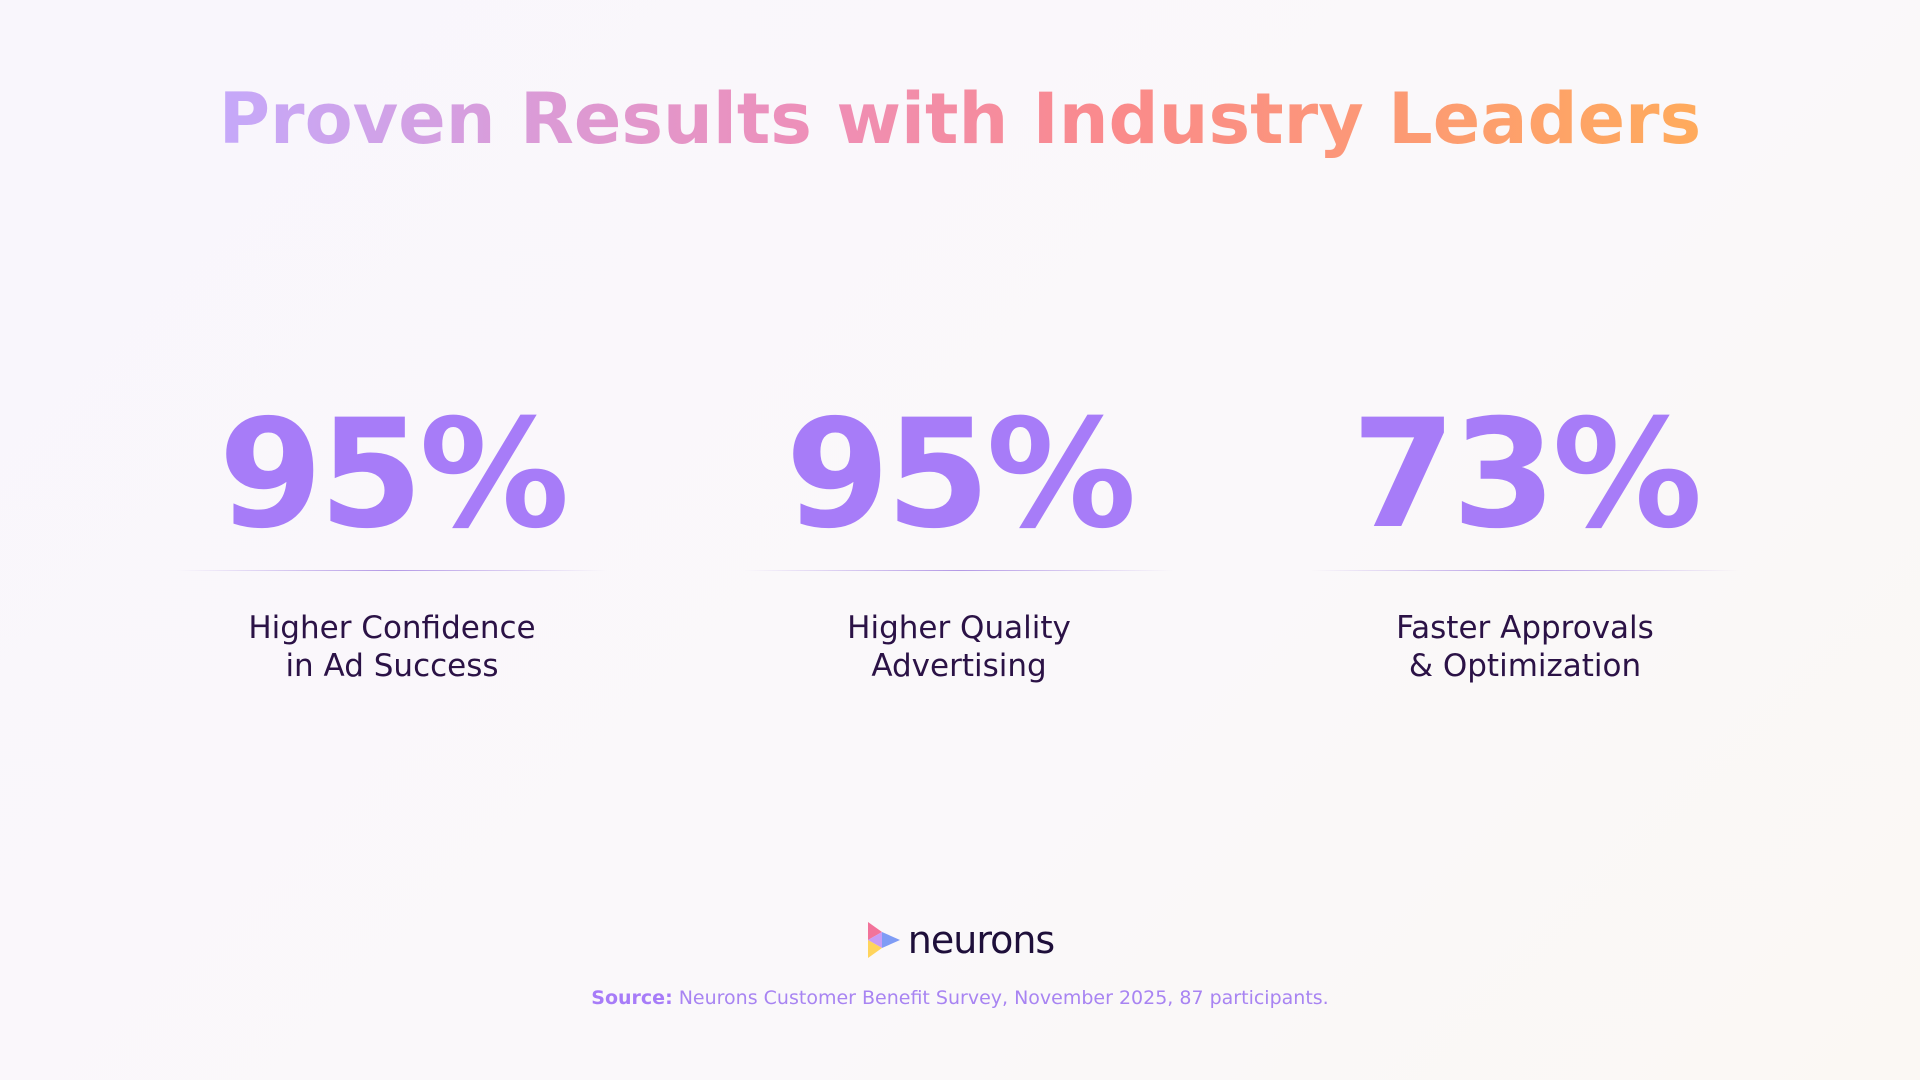 The width and height of the screenshot is (1920, 1080). What do you see at coordinates (392, 666) in the screenshot?
I see `label-line: in Ad Success` at bounding box center [392, 666].